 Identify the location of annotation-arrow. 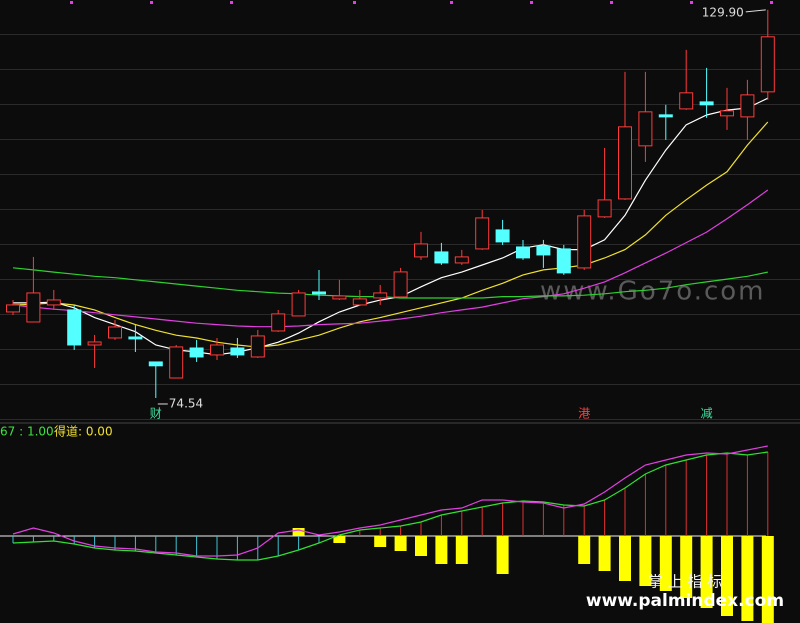
(755, 11).